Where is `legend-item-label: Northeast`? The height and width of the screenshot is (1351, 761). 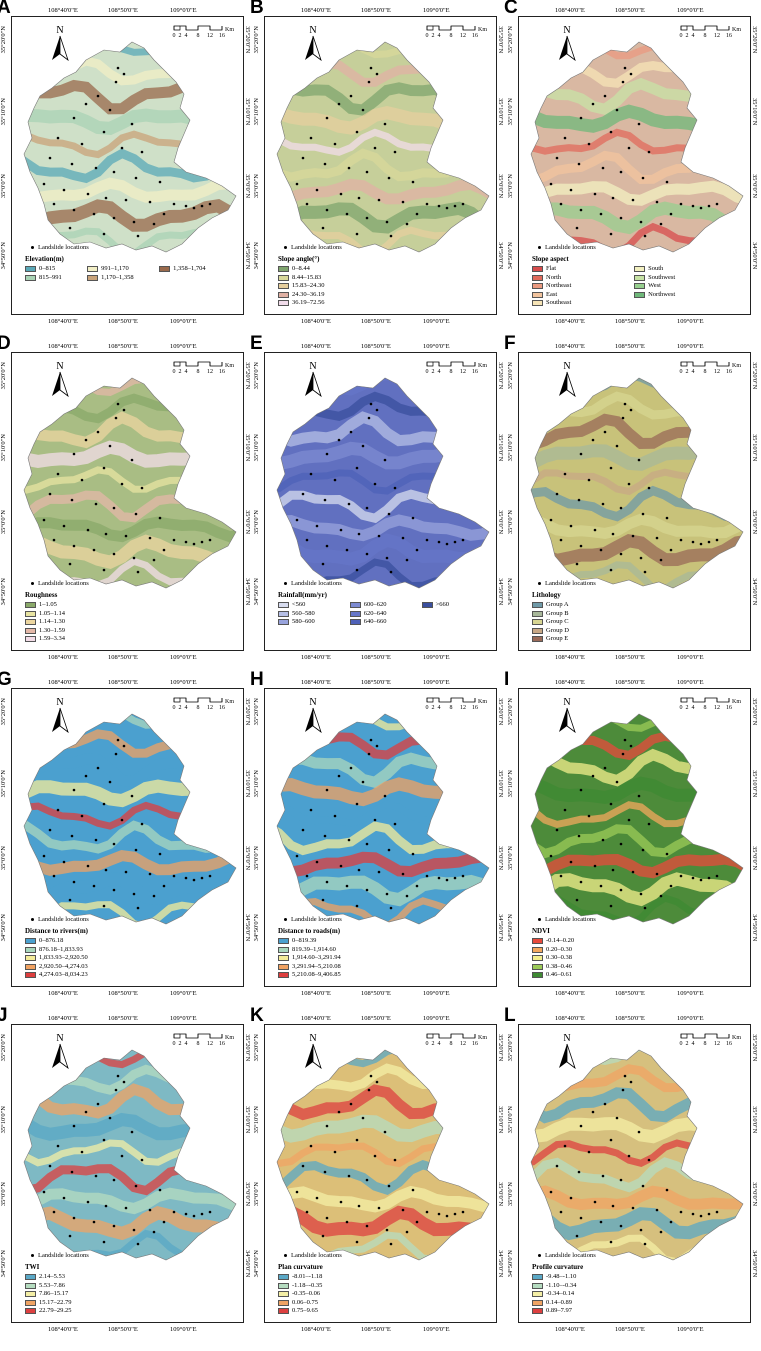 legend-item-label: Northeast is located at coordinates (559, 285).